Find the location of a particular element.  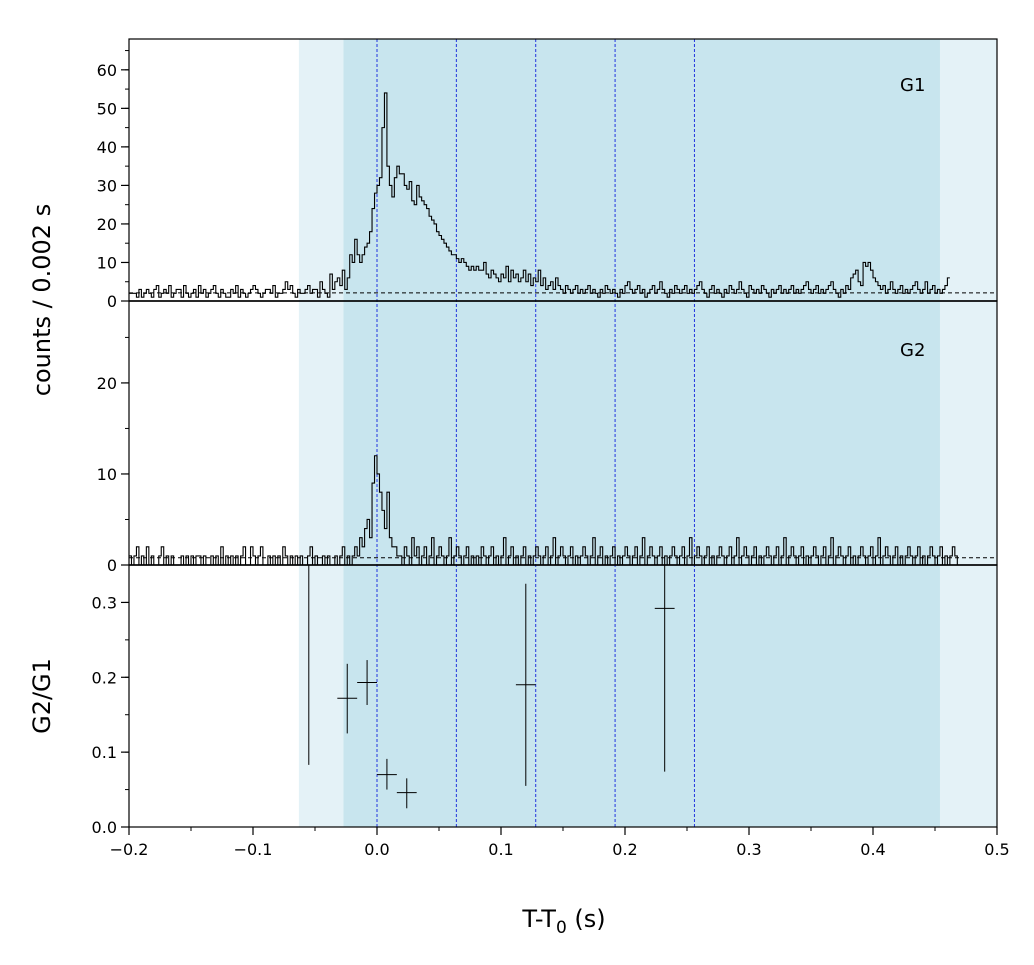

lightcurve-g2 is located at coordinates (544, 510).